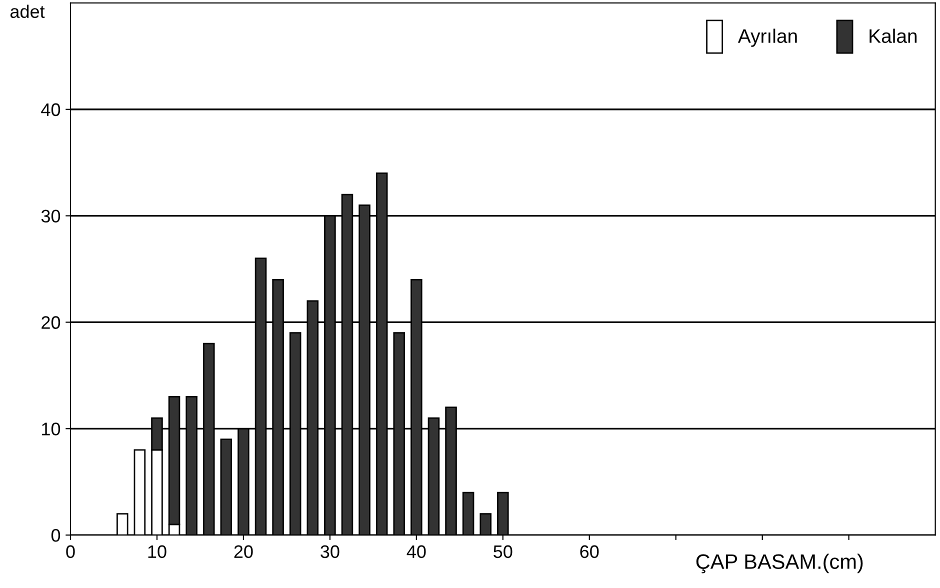  What do you see at coordinates (70, 551) in the screenshot?
I see `x-tick-label: 0` at bounding box center [70, 551].